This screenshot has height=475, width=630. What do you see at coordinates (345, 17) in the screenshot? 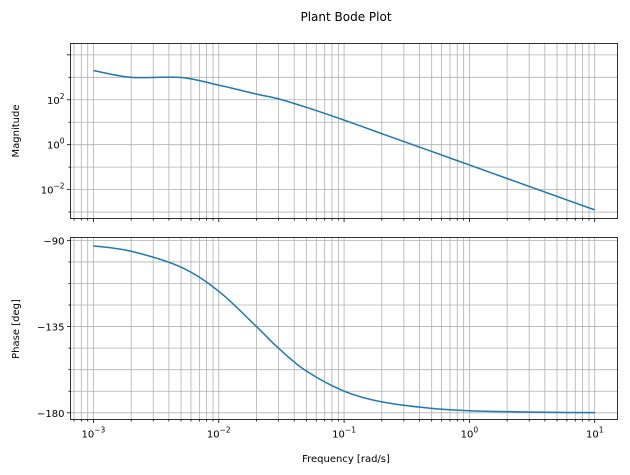
I see `figure-title: Plant Bode Plot` at bounding box center [345, 17].